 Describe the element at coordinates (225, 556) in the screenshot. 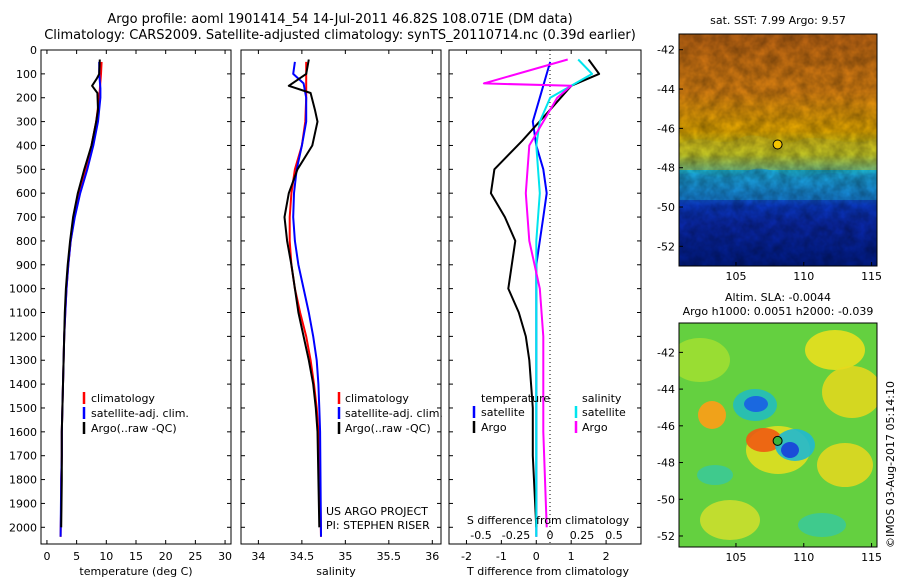

I see `x-tick-label: 30` at that location.